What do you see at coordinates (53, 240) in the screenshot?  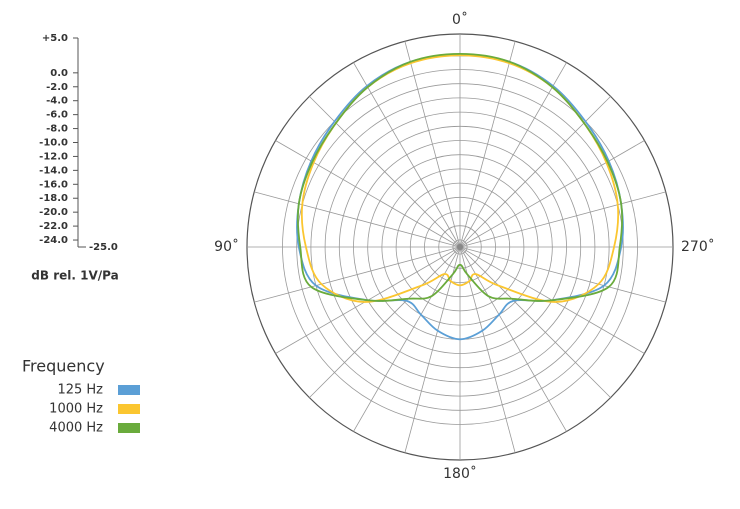 I see `scale-tick-label: -24.0` at bounding box center [53, 240].